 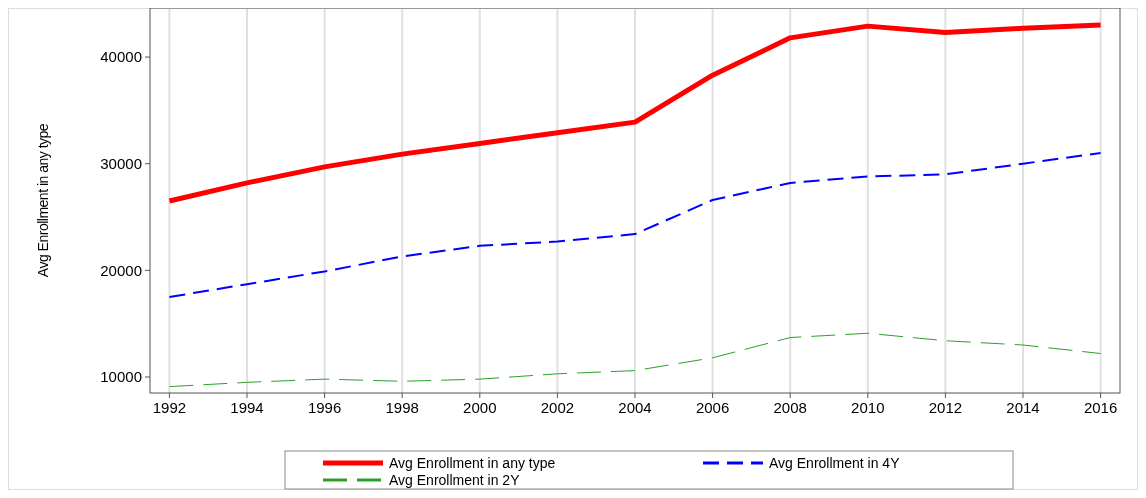 What do you see at coordinates (121, 163) in the screenshot?
I see `y-tick-label: 30000` at bounding box center [121, 163].